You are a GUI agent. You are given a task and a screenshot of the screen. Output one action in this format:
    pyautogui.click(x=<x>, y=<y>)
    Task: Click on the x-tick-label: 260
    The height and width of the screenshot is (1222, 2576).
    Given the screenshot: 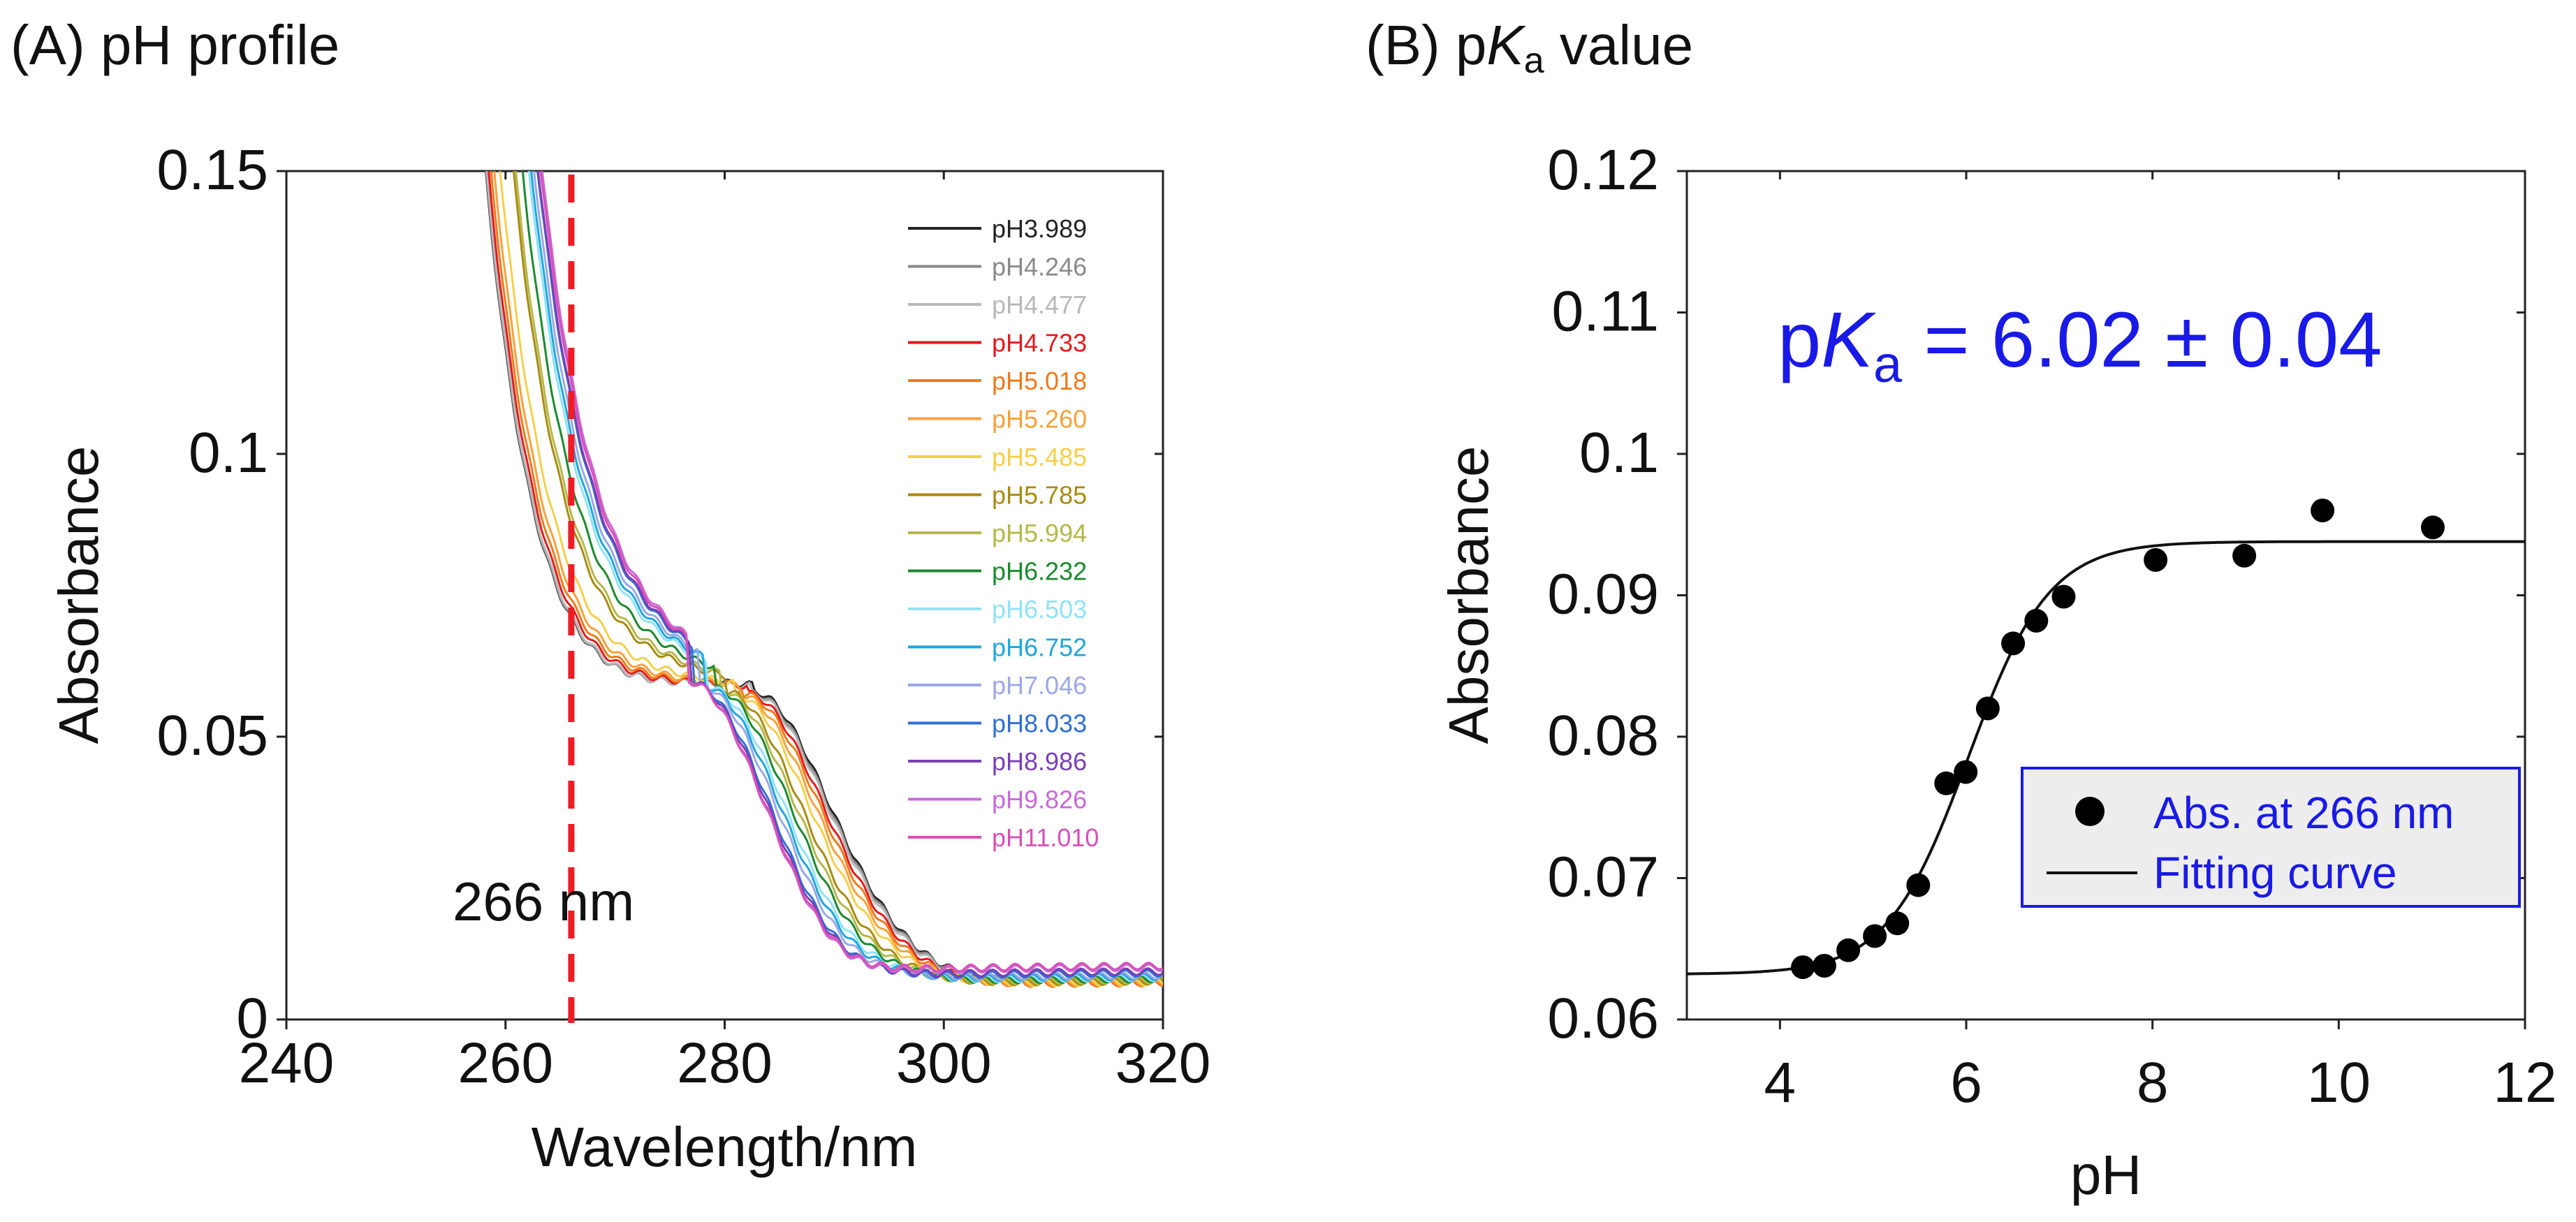 What is the action you would take?
    pyautogui.click(x=506, y=1063)
    